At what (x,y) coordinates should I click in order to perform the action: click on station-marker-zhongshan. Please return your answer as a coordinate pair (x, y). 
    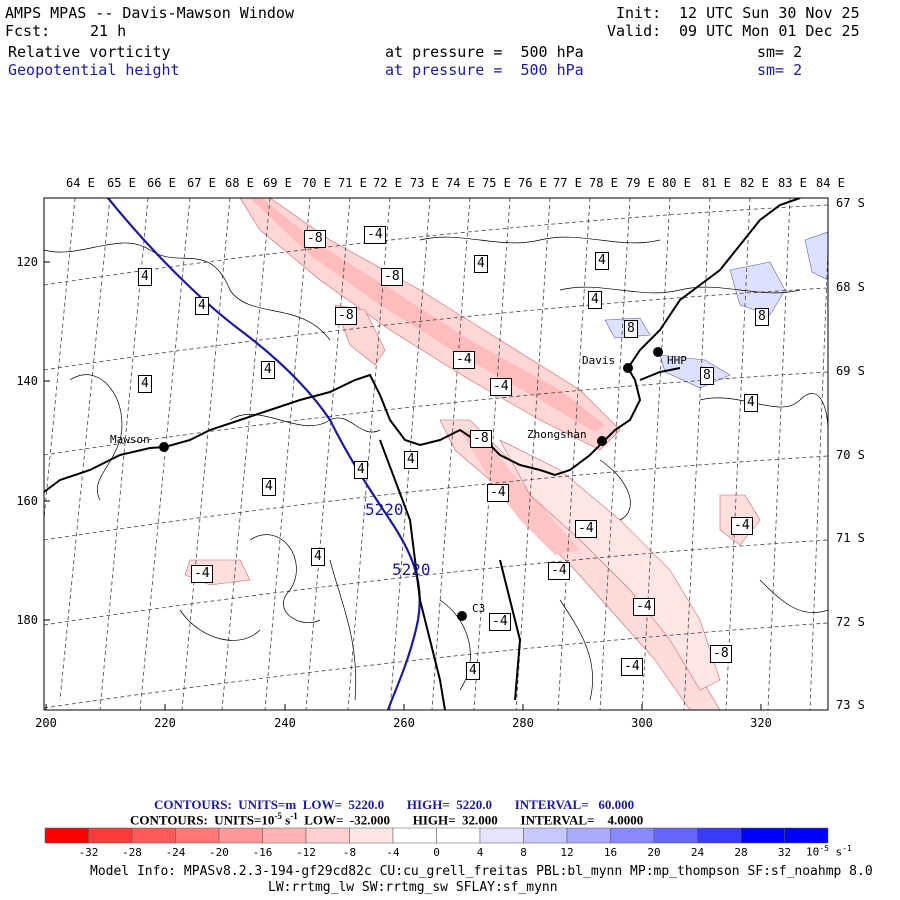
    Looking at the image, I should click on (602, 441).